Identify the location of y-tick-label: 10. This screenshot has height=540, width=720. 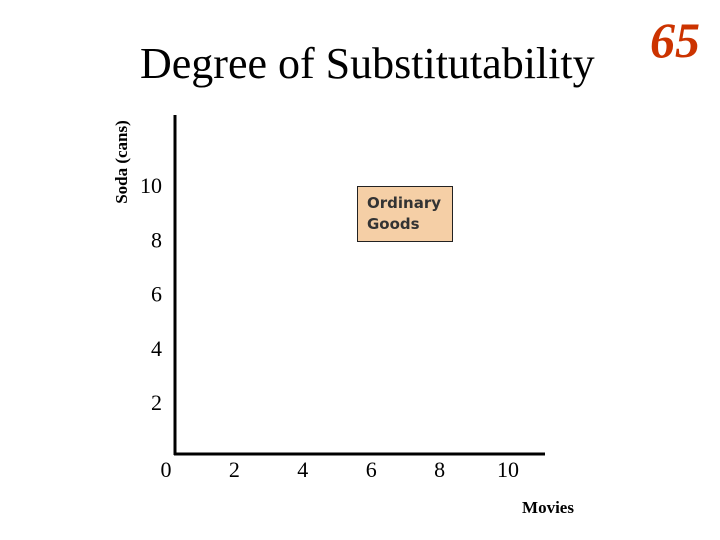
(151, 185).